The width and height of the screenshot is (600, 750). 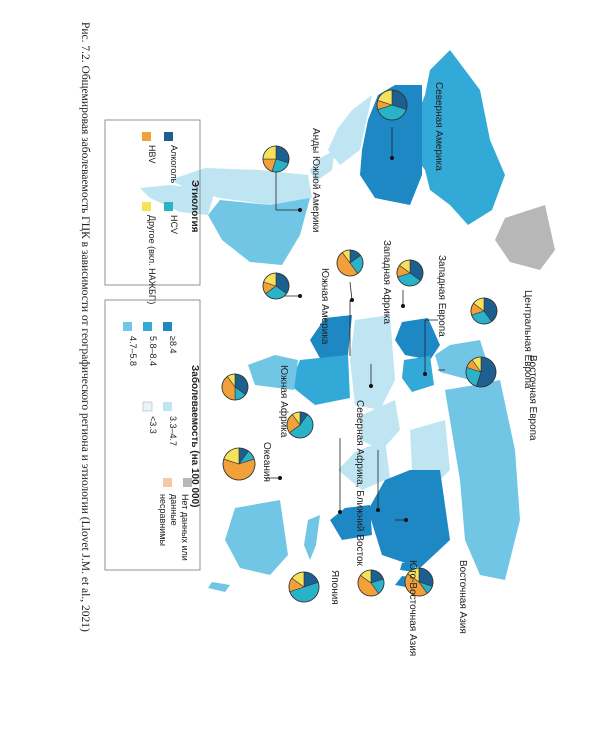 What do you see at coordinates (482, 480) in the screenshot?
I see `map-region-russia` at bounding box center [482, 480].